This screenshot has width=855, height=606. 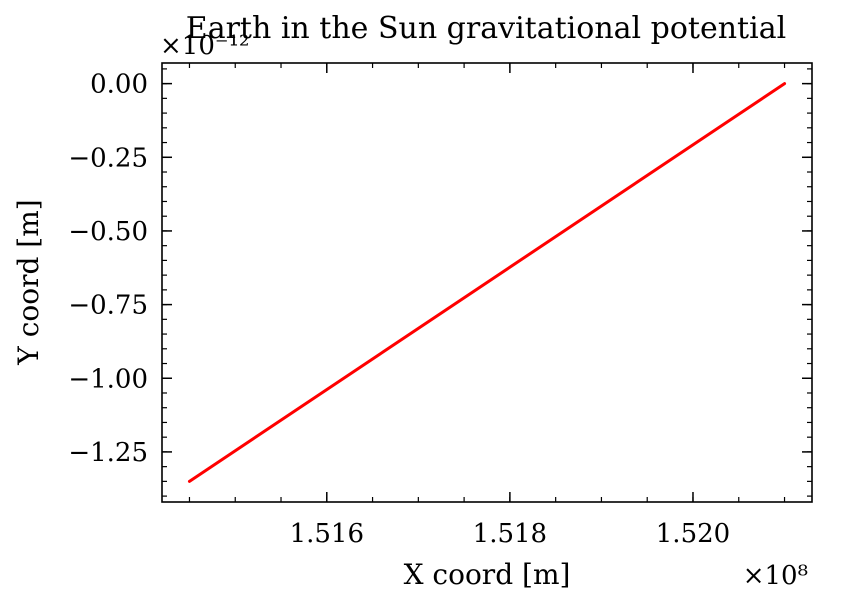 I want to click on x-tick-label: 1.518, so click(x=510, y=534).